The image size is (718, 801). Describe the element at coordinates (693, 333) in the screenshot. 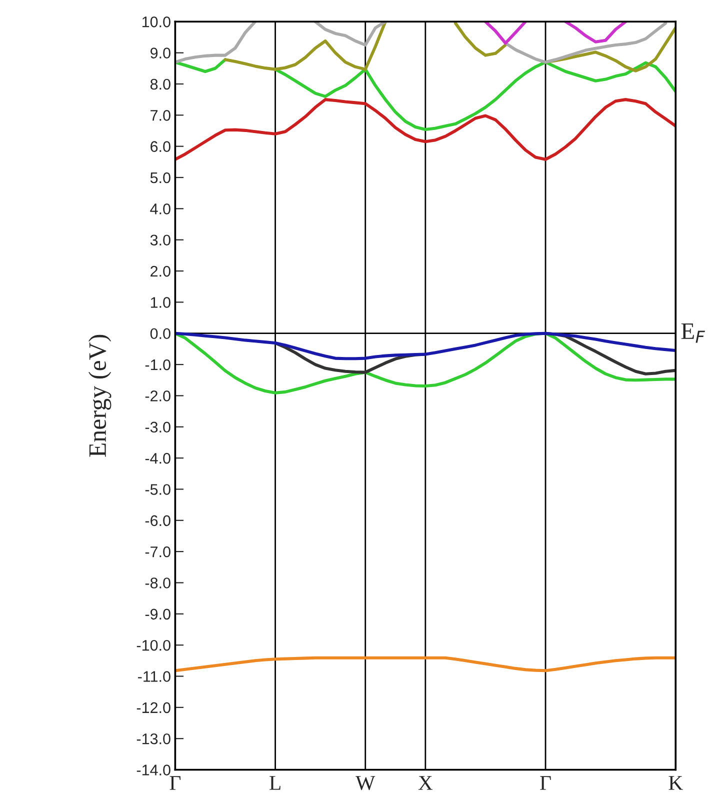

I see `ref-line-label: E$_{F}$` at that location.